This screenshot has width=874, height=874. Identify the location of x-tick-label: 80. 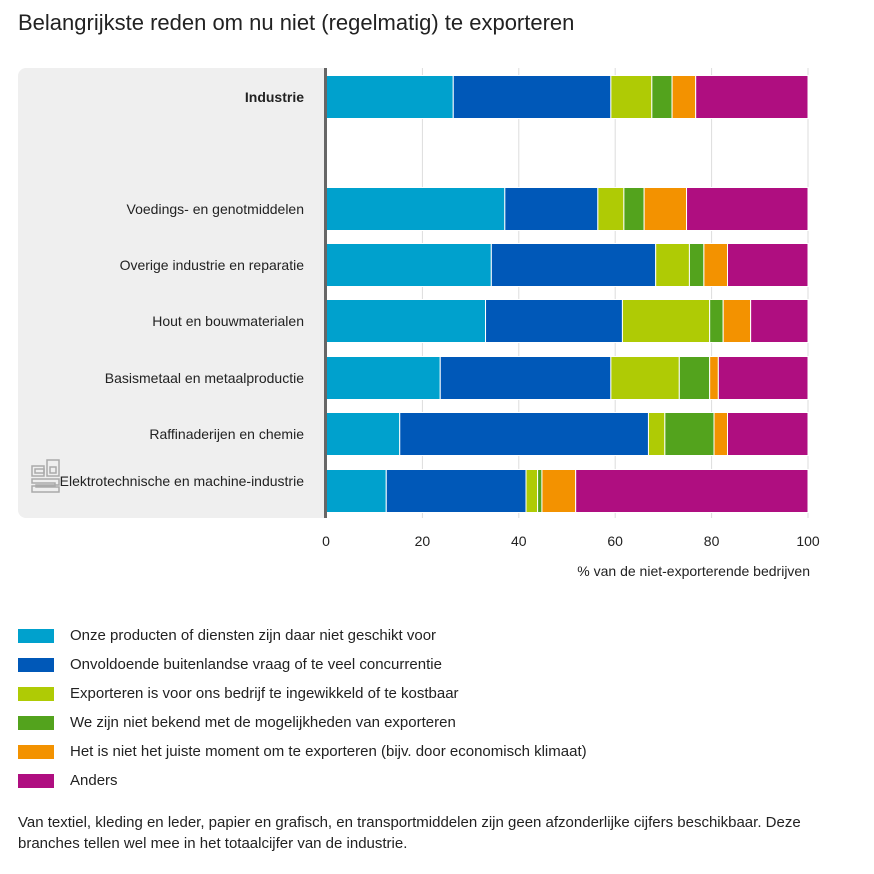
(711, 541).